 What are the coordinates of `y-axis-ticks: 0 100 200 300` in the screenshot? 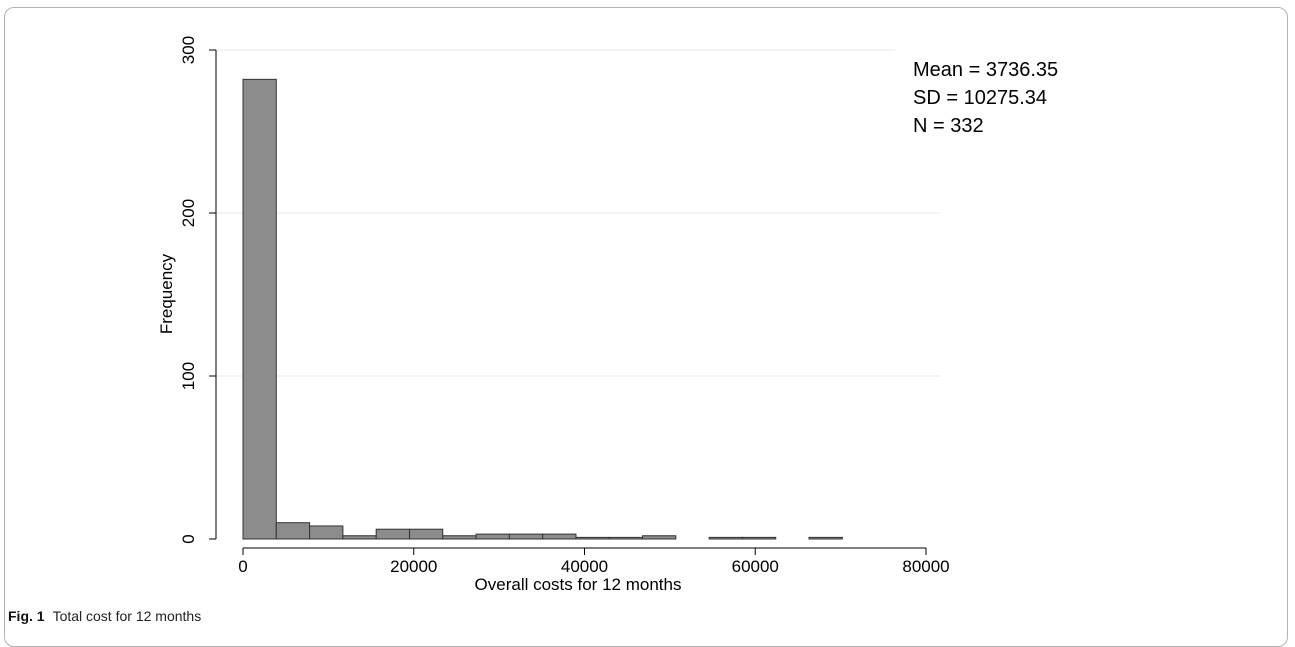 It's located at (197, 290).